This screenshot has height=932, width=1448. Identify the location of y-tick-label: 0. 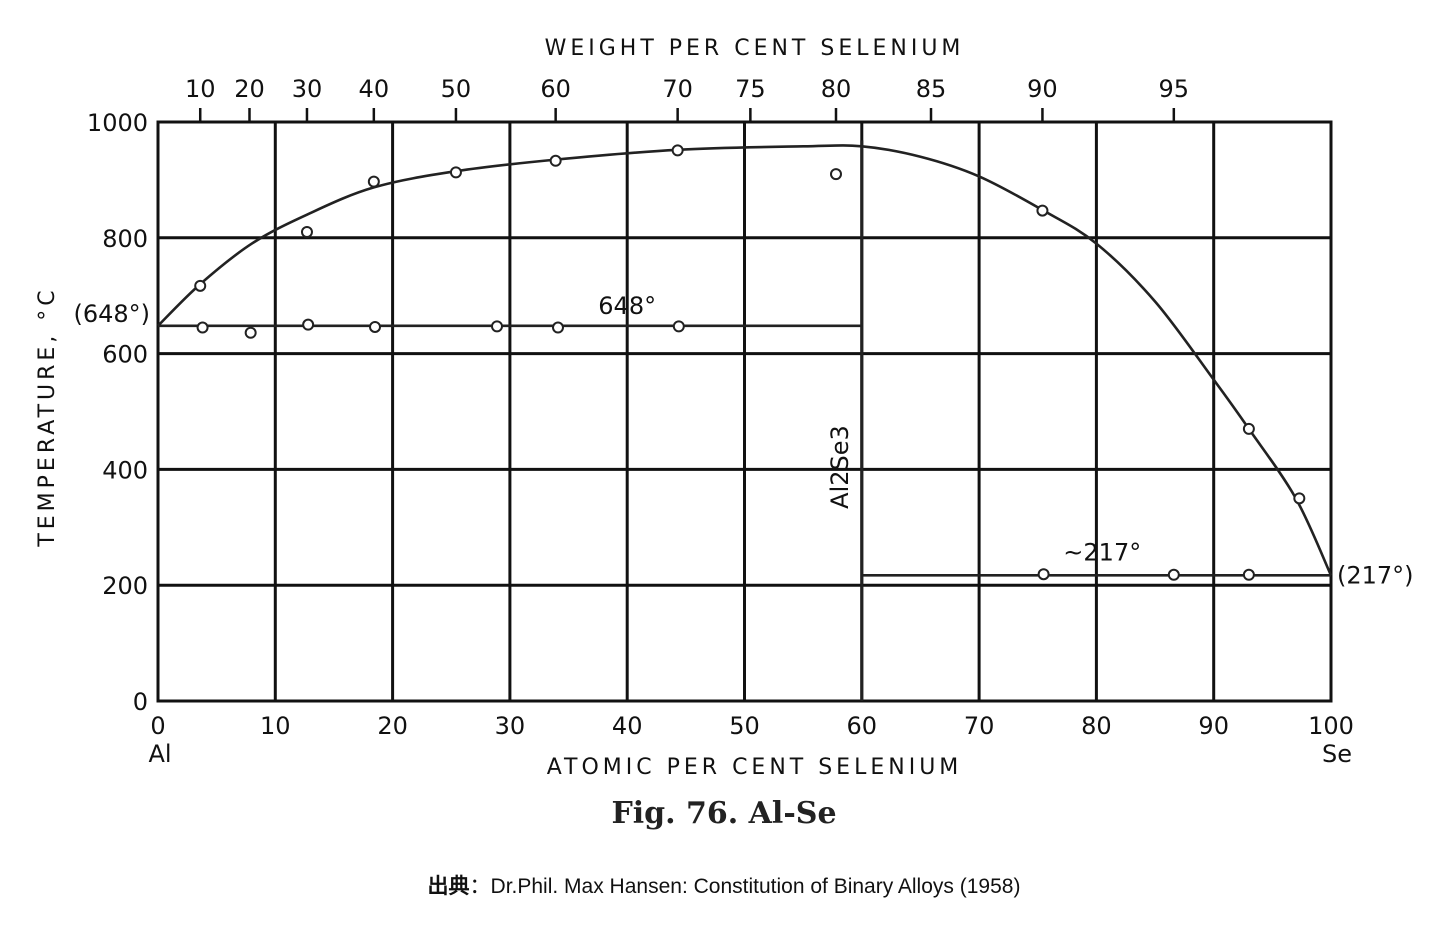
(140, 702).